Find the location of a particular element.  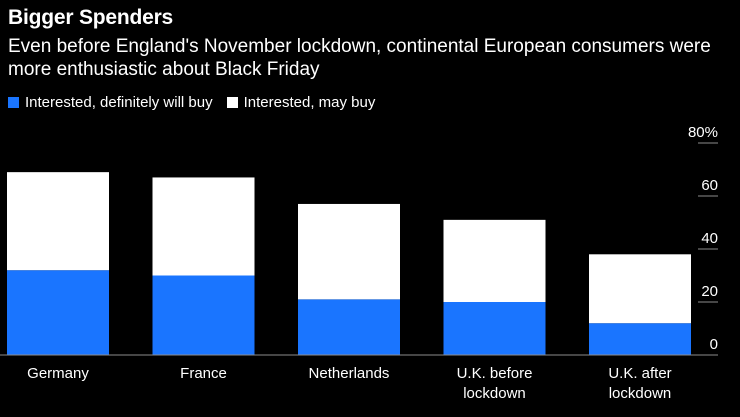

bar-0-definitely is located at coordinates (58, 312).